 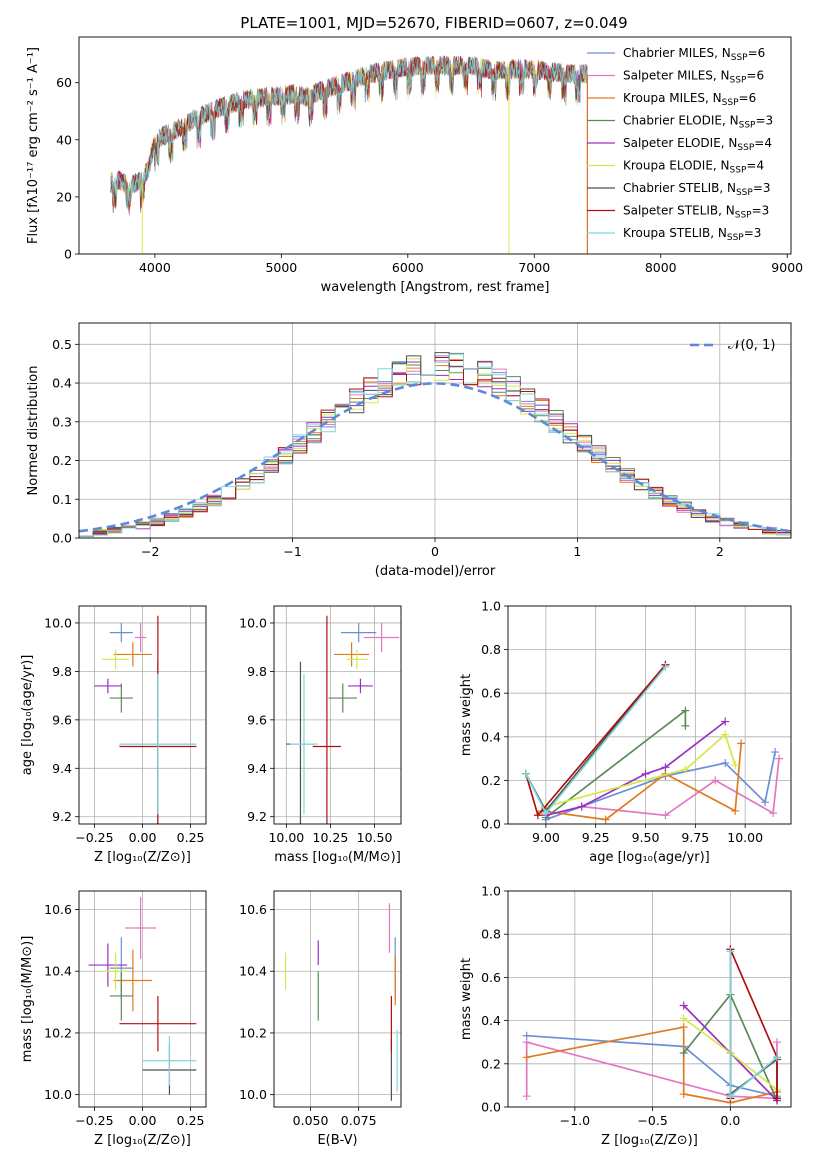 What do you see at coordinates (337, 1140) in the screenshot?
I see `x-axis-label: E(B-V)` at bounding box center [337, 1140].